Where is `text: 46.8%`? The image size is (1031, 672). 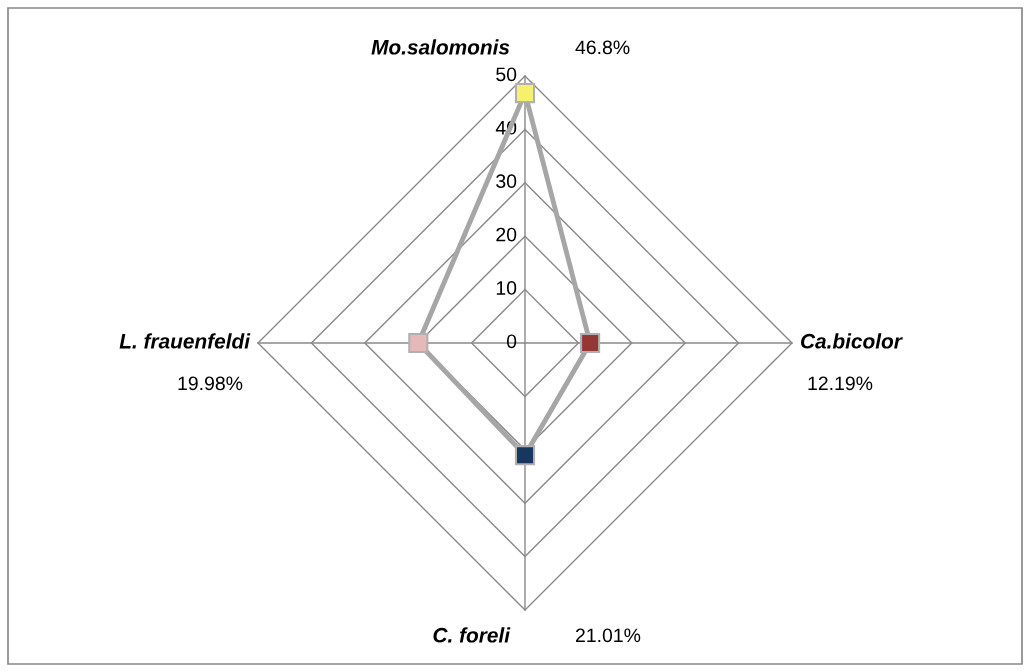
text: 46.8% is located at coordinates (602, 47).